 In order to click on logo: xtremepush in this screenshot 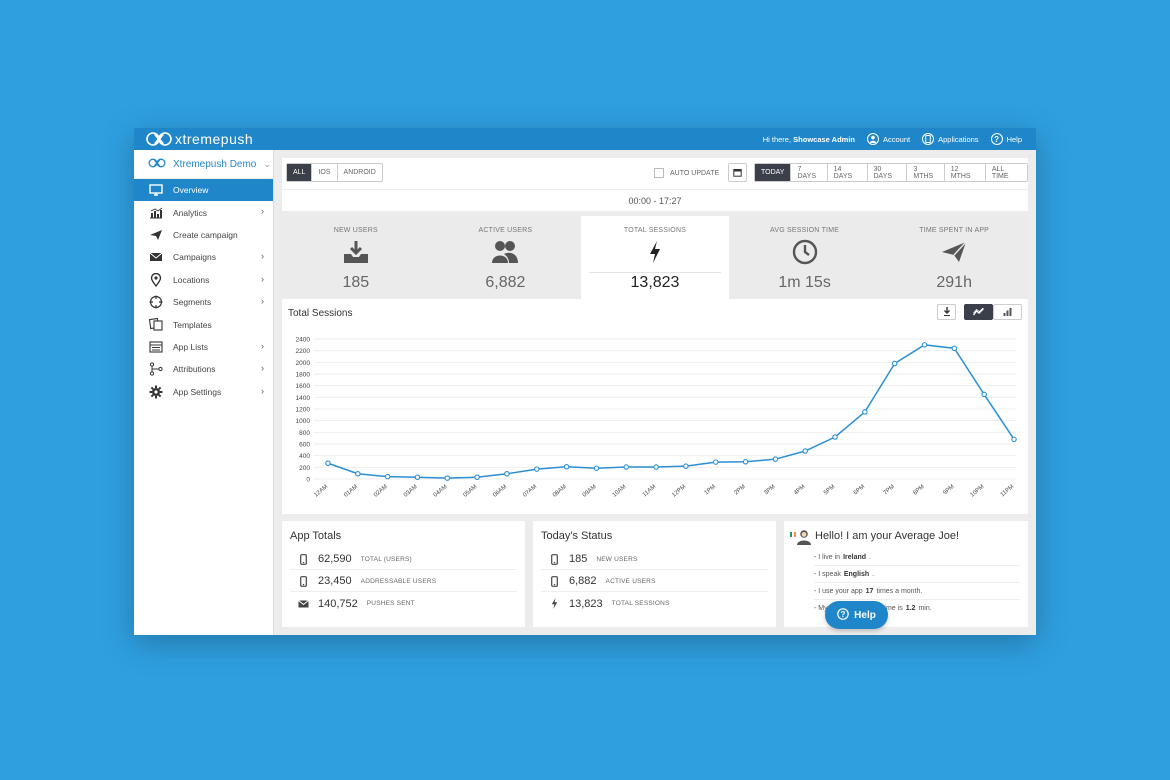, I will do `click(199, 139)`.